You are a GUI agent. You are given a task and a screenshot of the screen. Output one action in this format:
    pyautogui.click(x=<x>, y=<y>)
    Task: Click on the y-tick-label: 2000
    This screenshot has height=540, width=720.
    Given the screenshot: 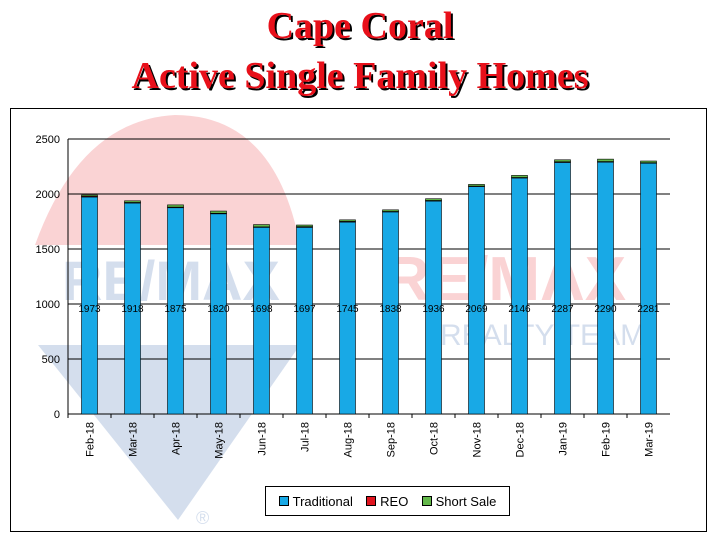 What is the action you would take?
    pyautogui.click(x=48, y=195)
    